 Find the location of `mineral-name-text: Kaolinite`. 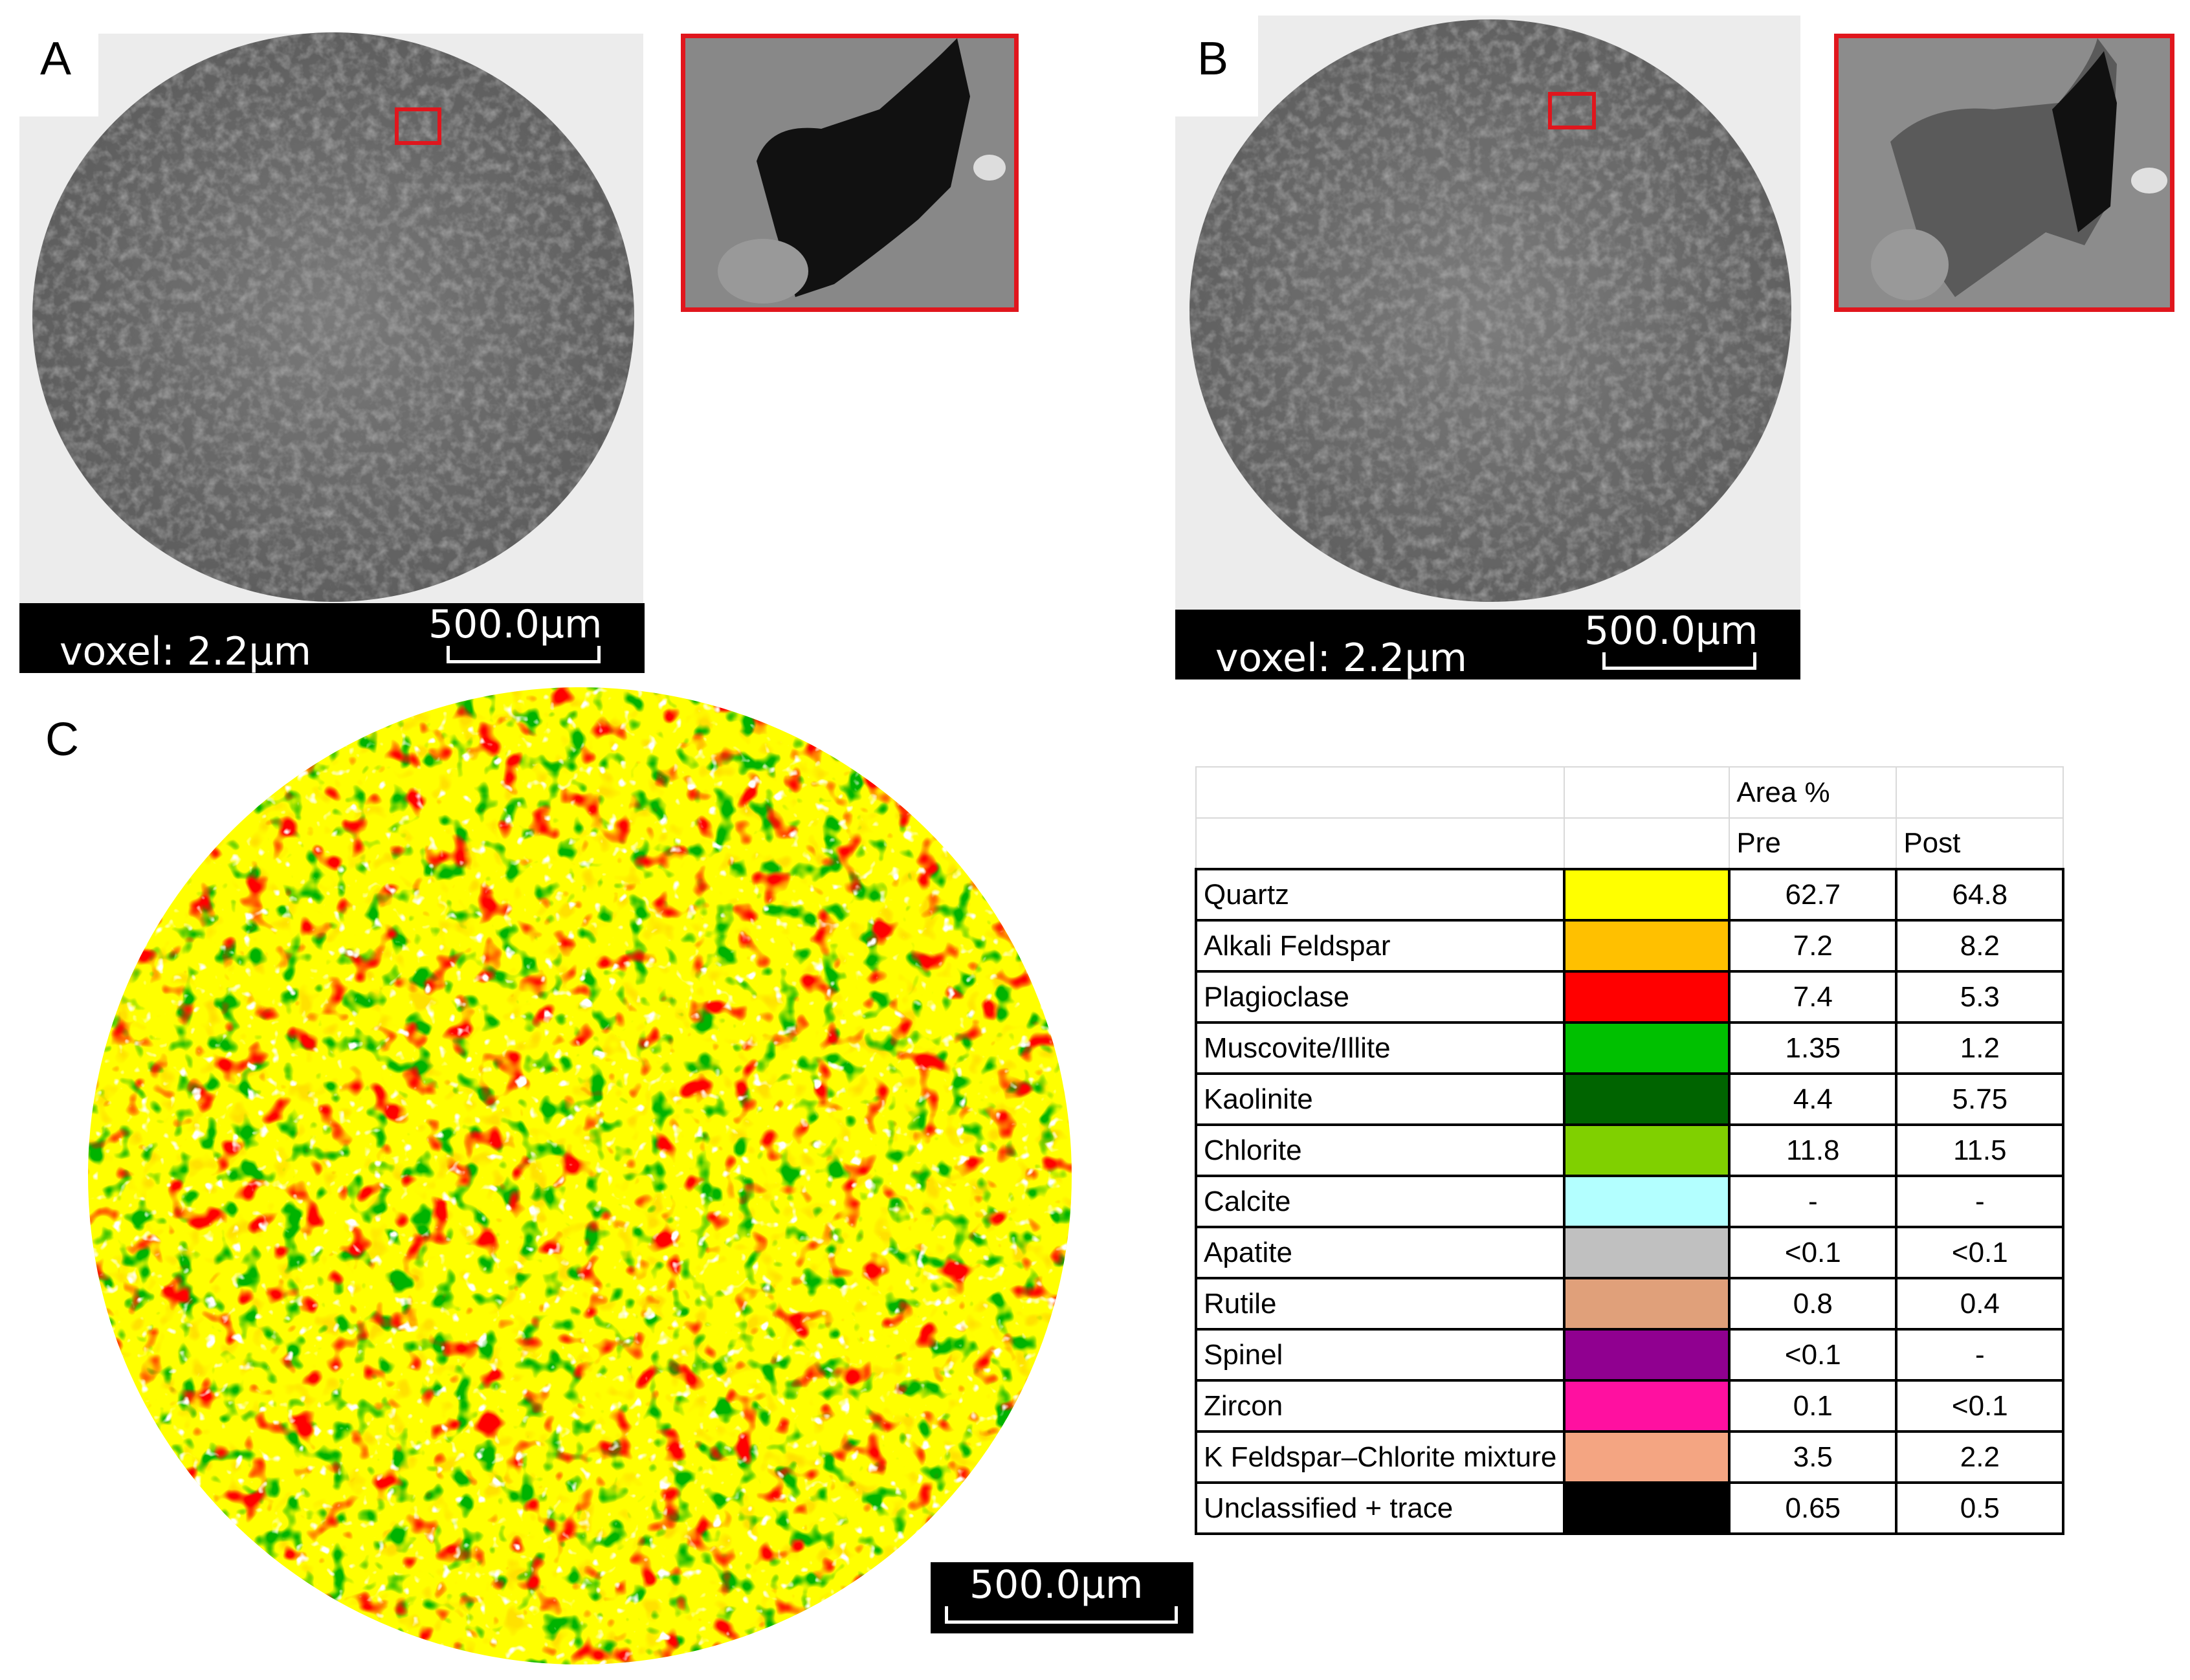

mineral-name-text: Kaolinite is located at coordinates (1259, 1099).